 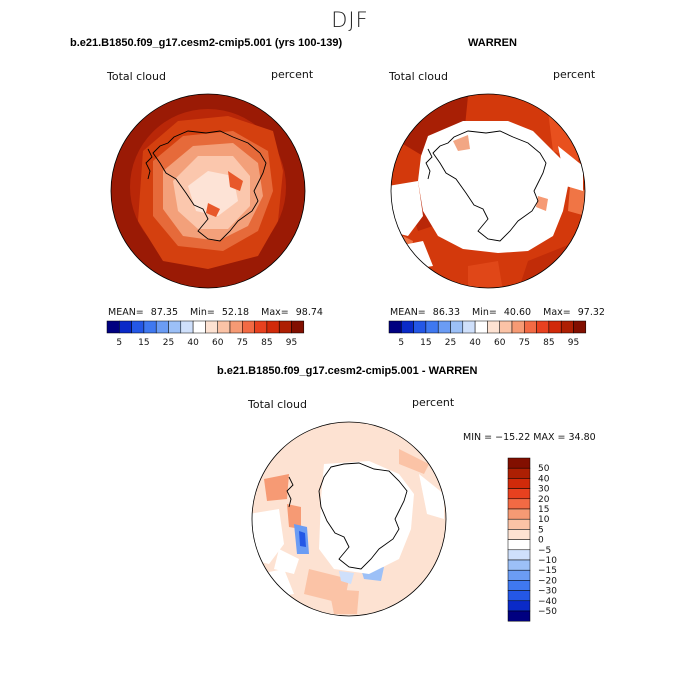 I want to click on panel1-colorbar-tick-label: 25, so click(x=168, y=343).